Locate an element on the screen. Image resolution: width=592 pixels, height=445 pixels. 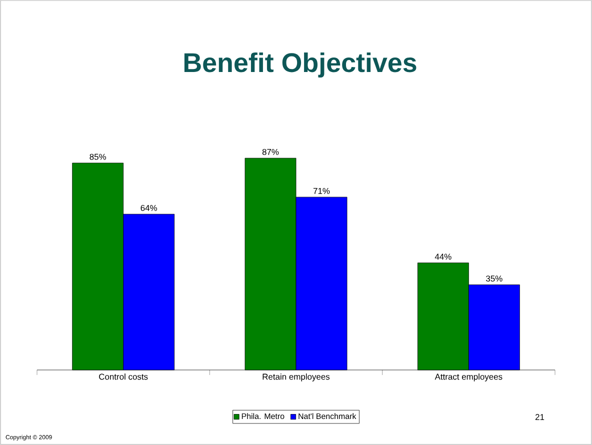
data-label: 85% is located at coordinates (98, 157).